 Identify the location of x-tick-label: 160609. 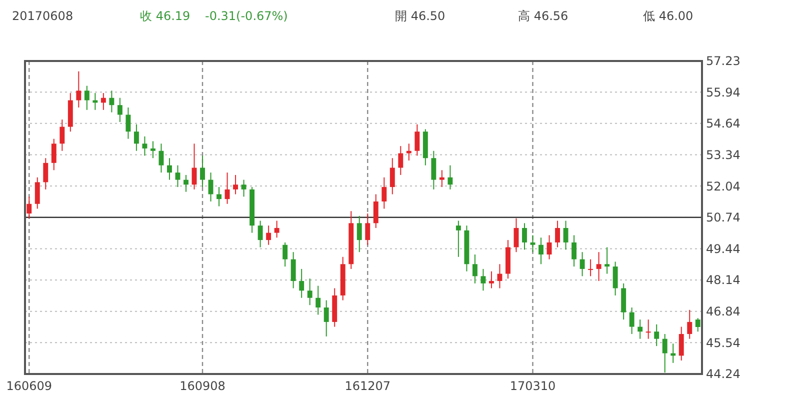
(29, 386).